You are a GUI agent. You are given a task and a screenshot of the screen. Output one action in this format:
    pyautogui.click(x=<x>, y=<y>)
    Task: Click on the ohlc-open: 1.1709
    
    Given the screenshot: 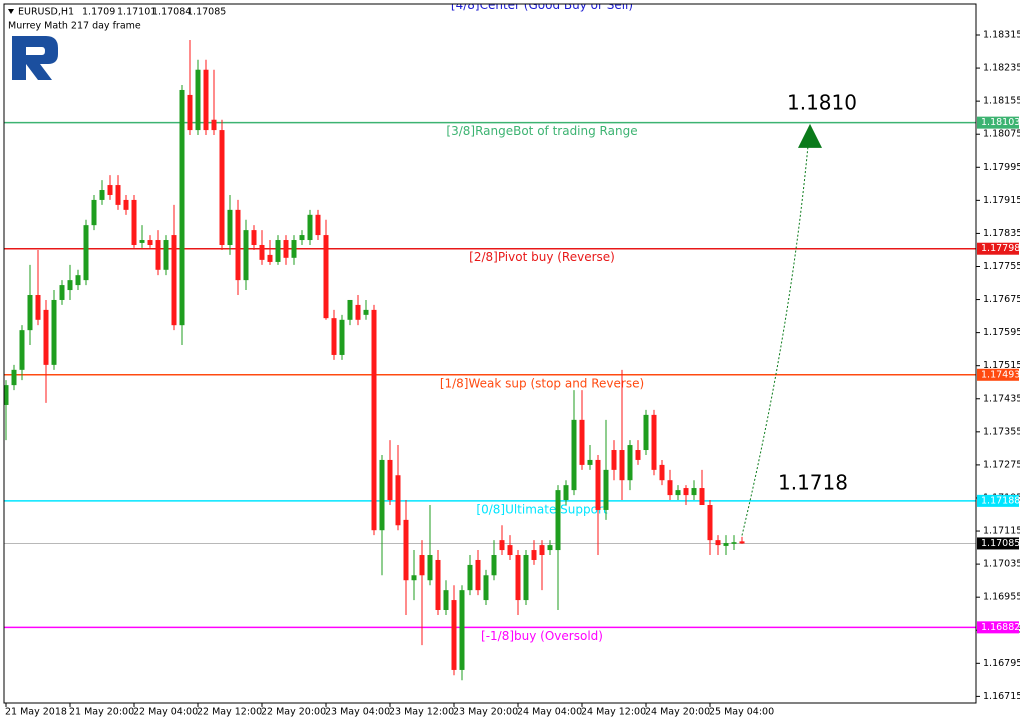 What is the action you would take?
    pyautogui.click(x=98, y=12)
    